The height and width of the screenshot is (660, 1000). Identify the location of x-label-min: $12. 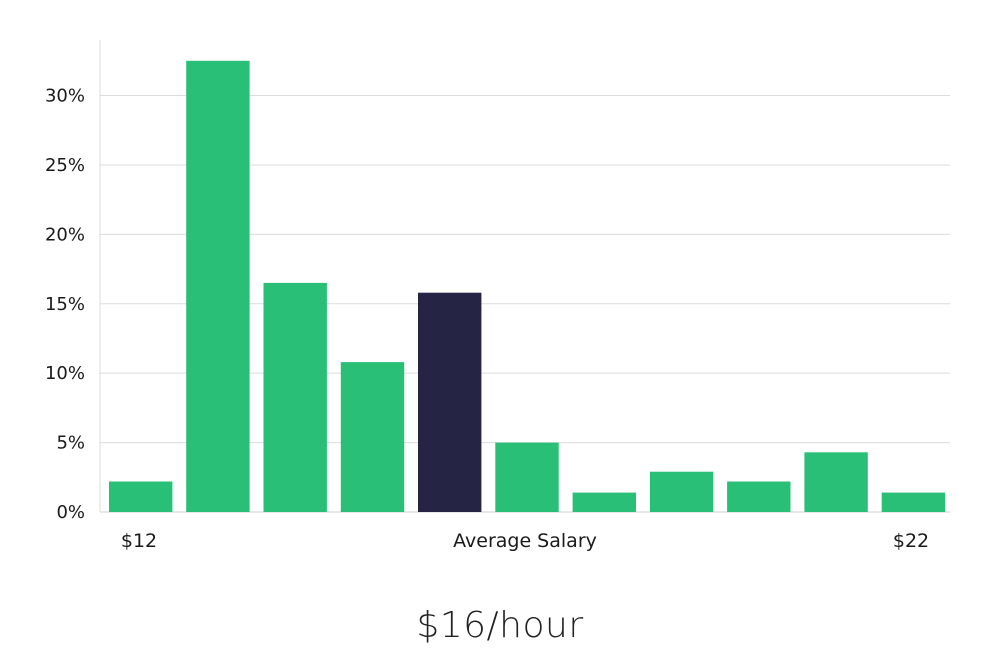
(139, 541).